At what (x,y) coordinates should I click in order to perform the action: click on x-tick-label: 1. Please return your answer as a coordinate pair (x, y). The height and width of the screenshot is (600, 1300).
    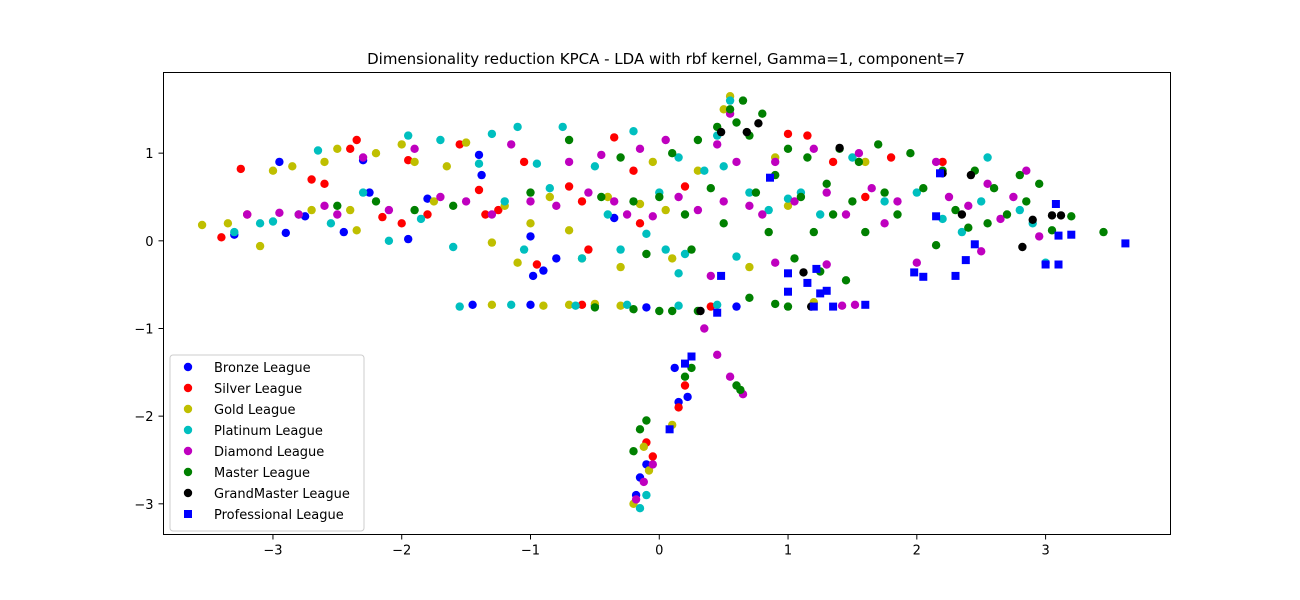
    Looking at the image, I should click on (788, 551).